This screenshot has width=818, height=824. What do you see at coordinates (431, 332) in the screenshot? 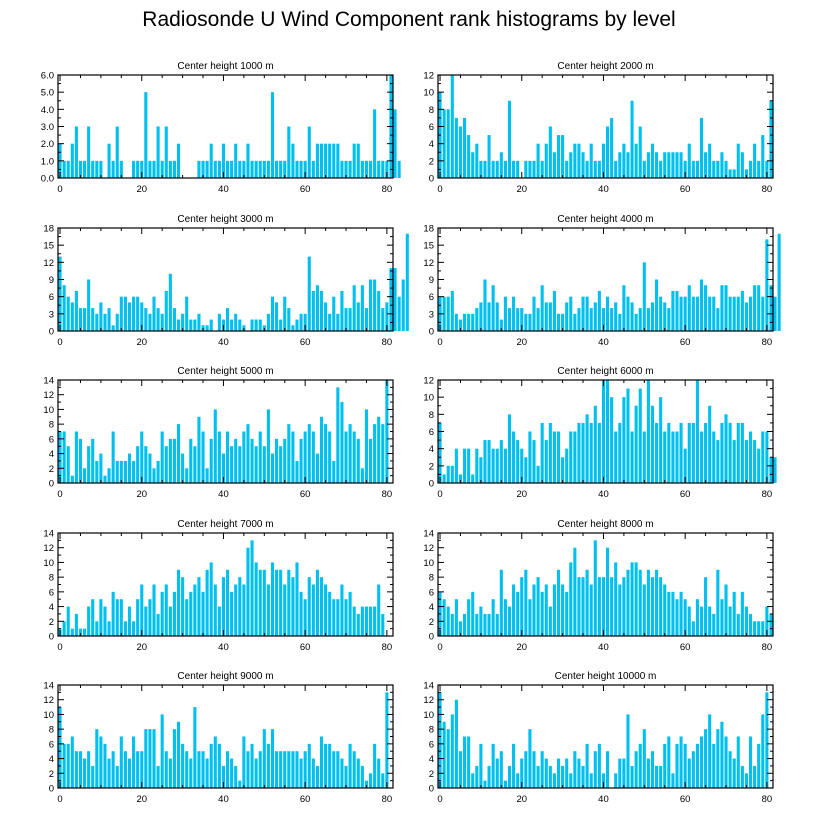
I see `y-tick-label: 0` at bounding box center [431, 332].